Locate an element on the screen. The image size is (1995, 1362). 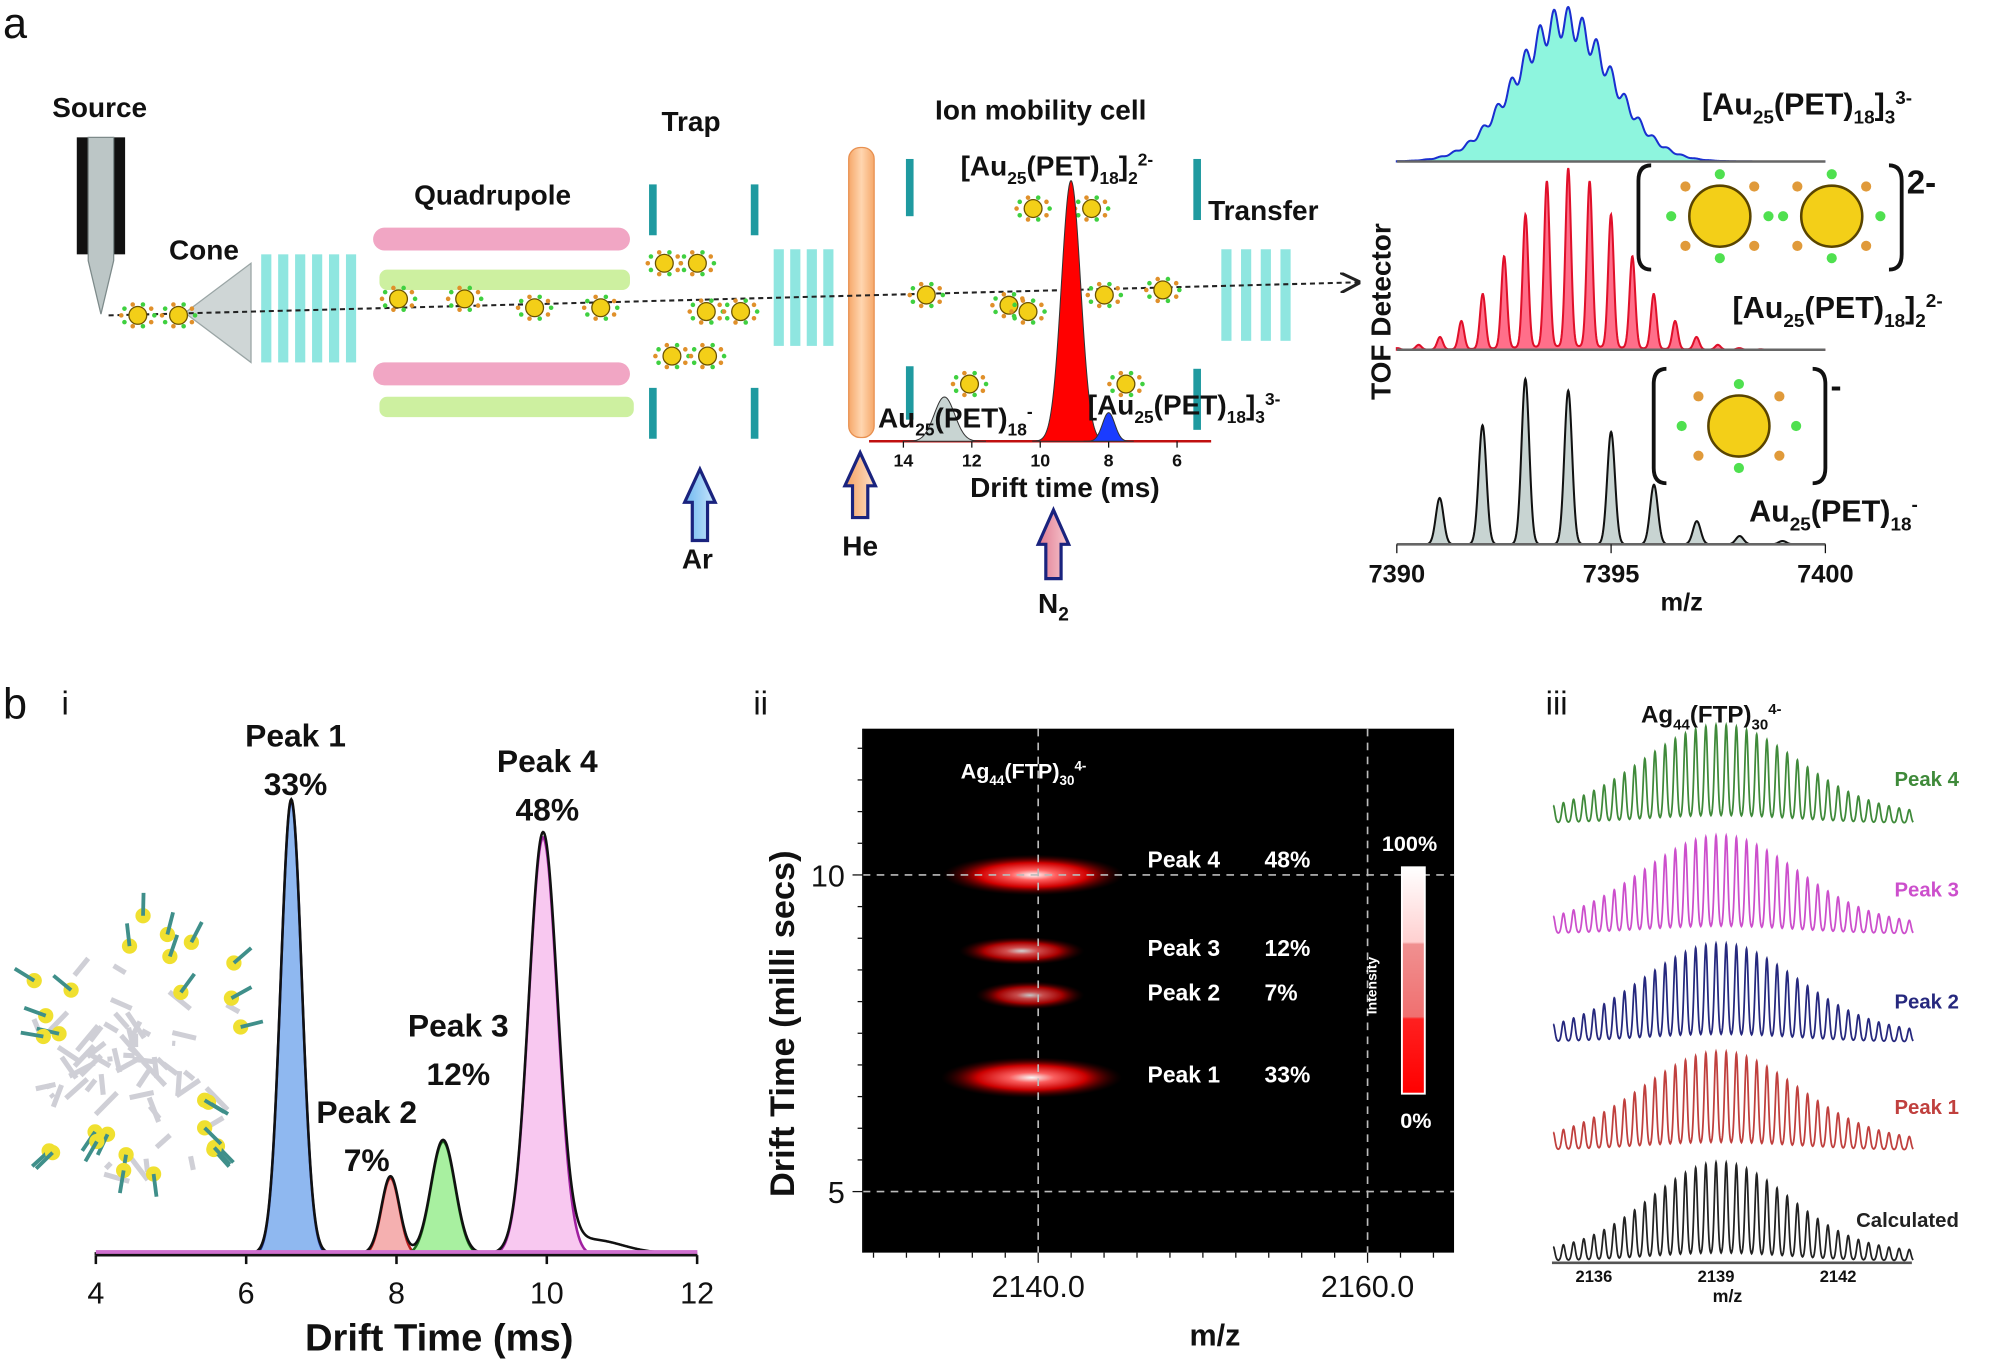
spot-name-label: Peak 3 is located at coordinates (1184, 948).